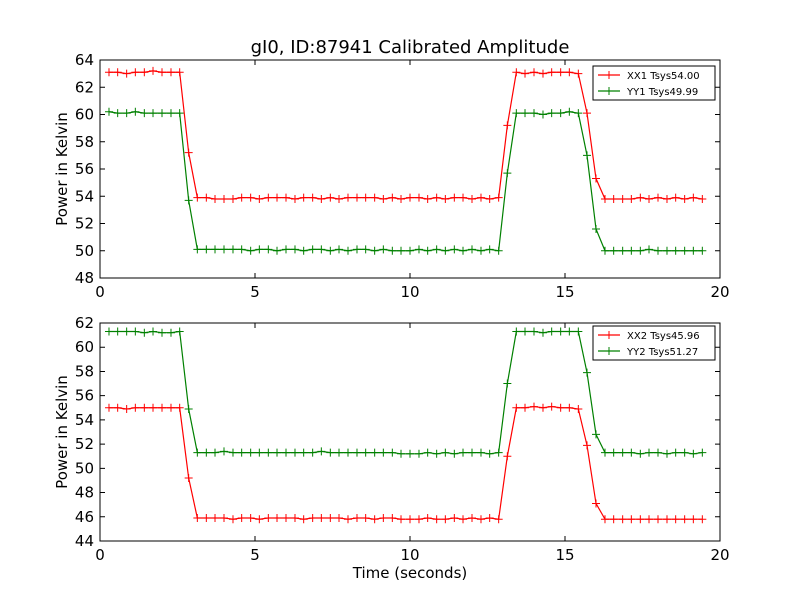 This screenshot has height=600, width=800. Describe the element at coordinates (609, 75) in the screenshot. I see `legend-marker-swatch` at that location.